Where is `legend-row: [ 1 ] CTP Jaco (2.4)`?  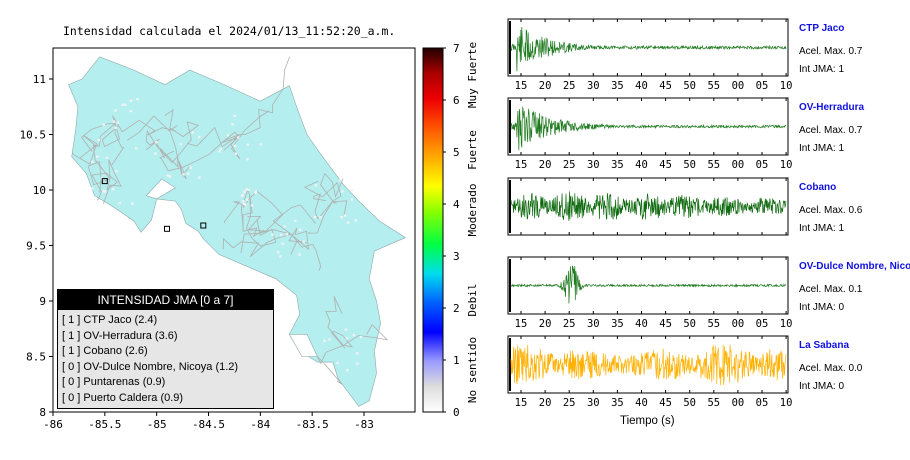
legend-row: [ 1 ] CTP Jaco (2.4) is located at coordinates (165, 321).